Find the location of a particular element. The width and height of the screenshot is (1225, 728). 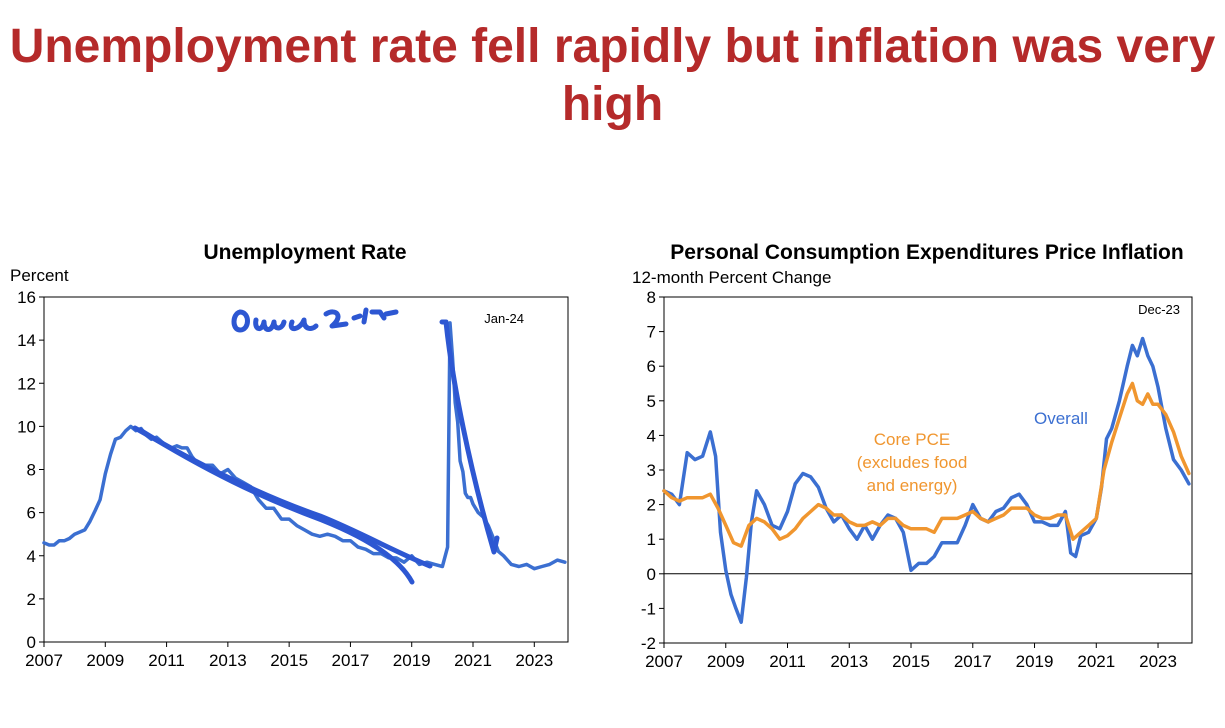

y-tick-label: 10 is located at coordinates (26, 426).